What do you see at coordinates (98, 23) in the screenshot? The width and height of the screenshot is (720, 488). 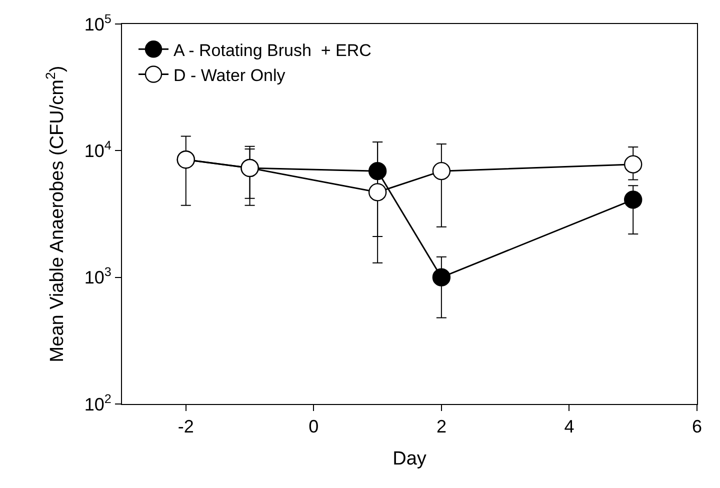 I see `y-tick-label: 10$^{5}$` at bounding box center [98, 23].